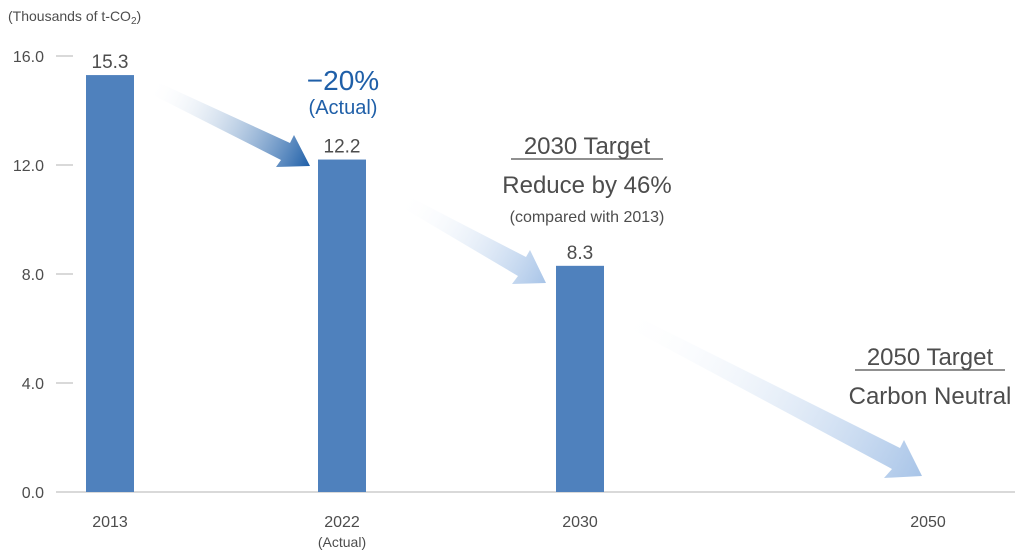 The height and width of the screenshot is (552, 1030). Describe the element at coordinates (28, 57) in the screenshot. I see `y-tick-label: 16.0` at that location.